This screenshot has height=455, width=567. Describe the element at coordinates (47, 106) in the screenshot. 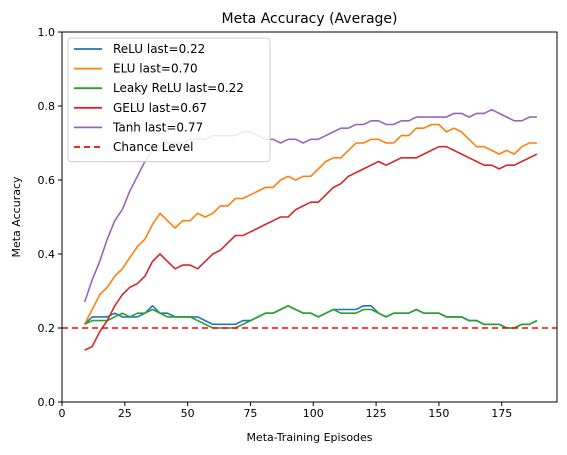

I see `y-tick-label: 0.8` at that location.